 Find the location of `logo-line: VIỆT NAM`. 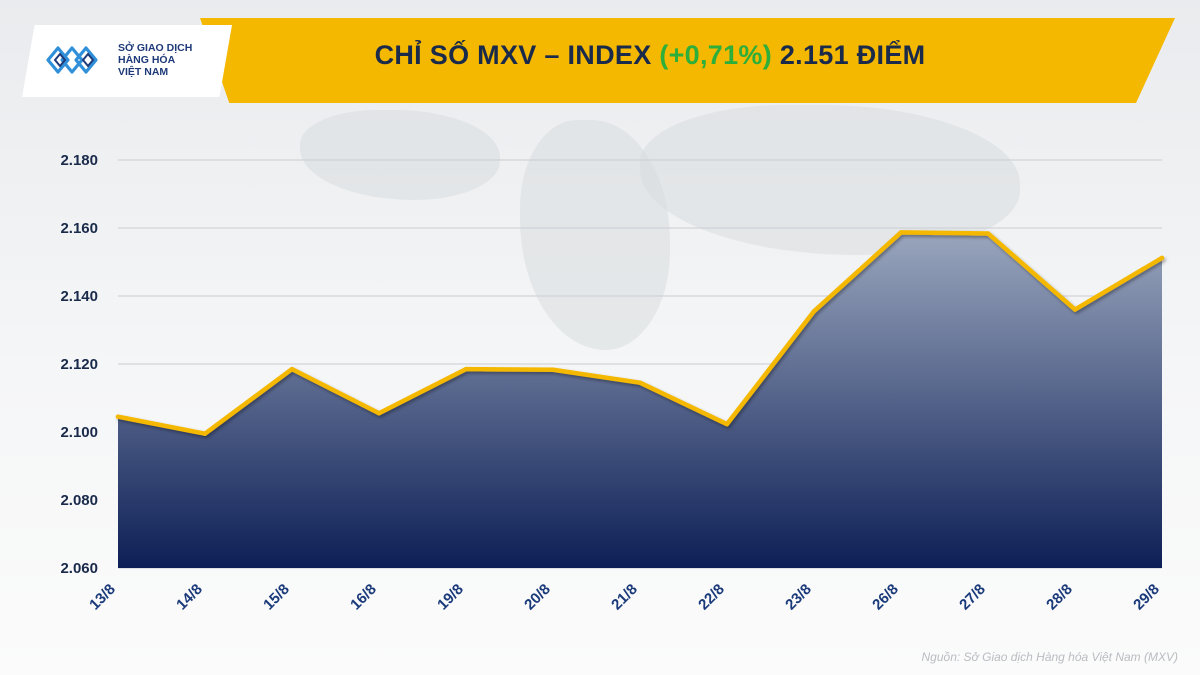

logo-line: VIỆT NAM is located at coordinates (143, 72).